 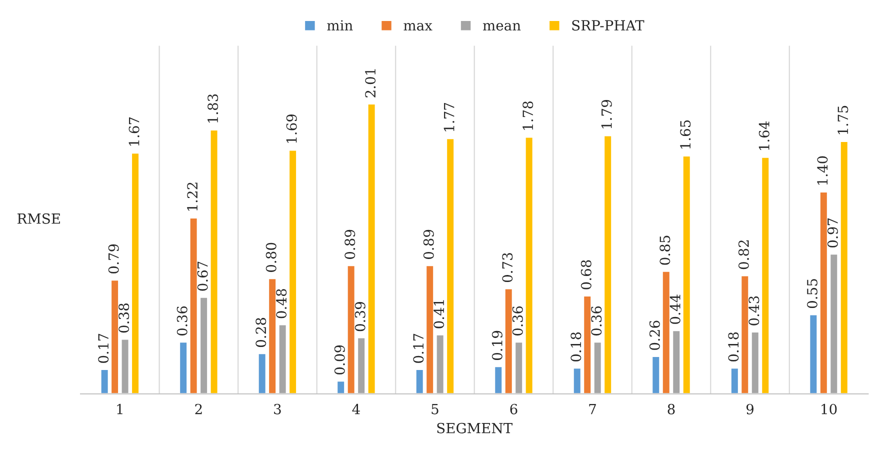 I want to click on x-tick-label: 2, so click(x=198, y=409).